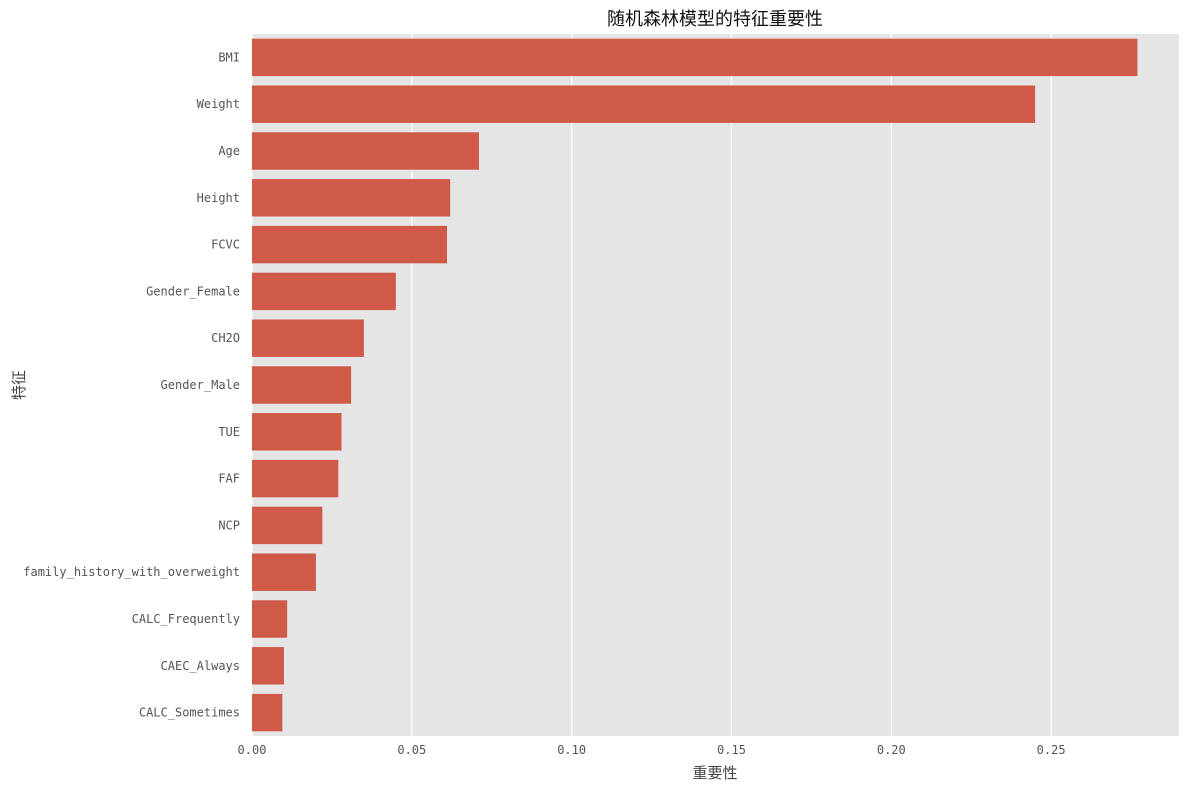 This screenshot has height=789, width=1189. I want to click on y-tick-label: Weight, so click(218, 104).